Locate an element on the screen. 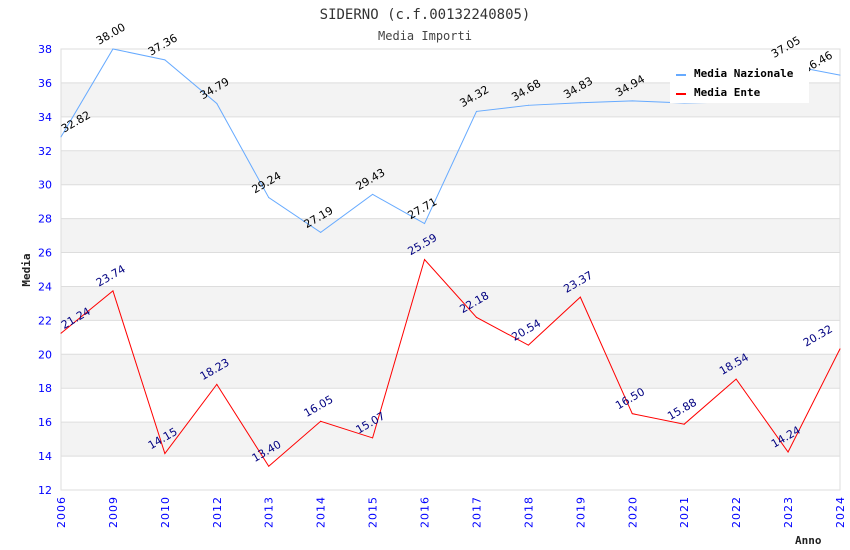  x-tick-label: 2023 is located at coordinates (788, 512).